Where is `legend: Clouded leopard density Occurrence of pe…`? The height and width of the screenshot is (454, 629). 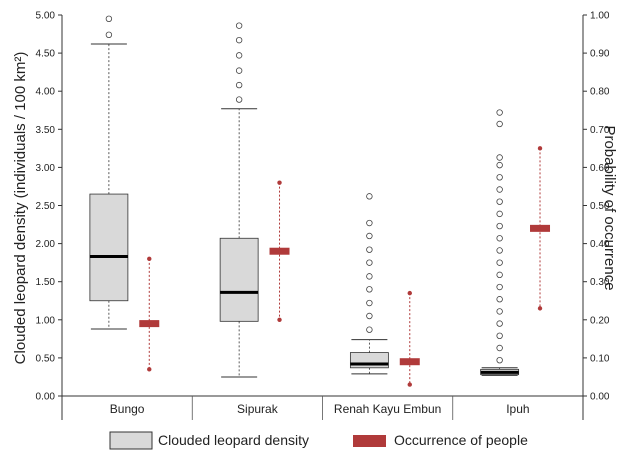 legend: Clouded leopard density Occurrence of pe… is located at coordinates (318, 440).